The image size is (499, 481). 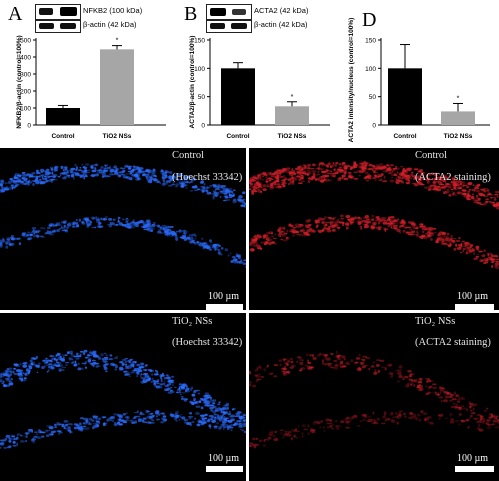 What do you see at coordinates (224, 307) in the screenshot?
I see `scalebar-tl` at bounding box center [224, 307].